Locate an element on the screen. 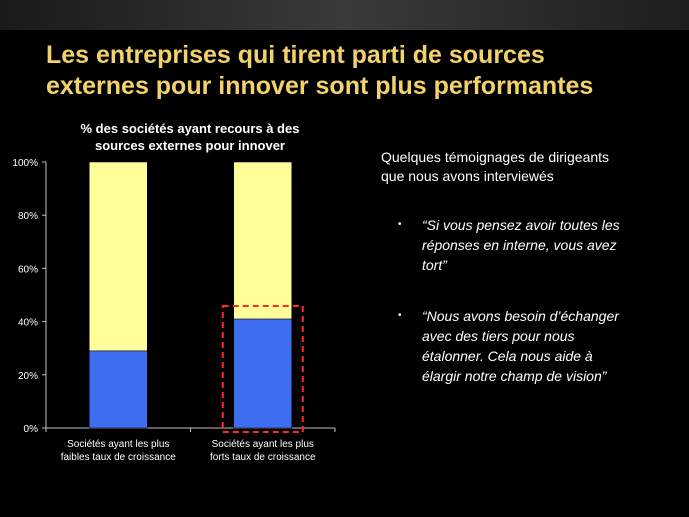  quote-line: étalonner. Cela nous aide à is located at coordinates (507, 356).